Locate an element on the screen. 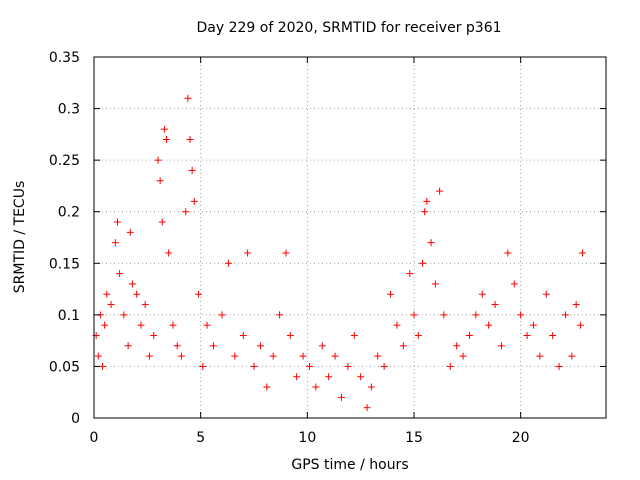  y-tick-label: 0 is located at coordinates (75, 419).